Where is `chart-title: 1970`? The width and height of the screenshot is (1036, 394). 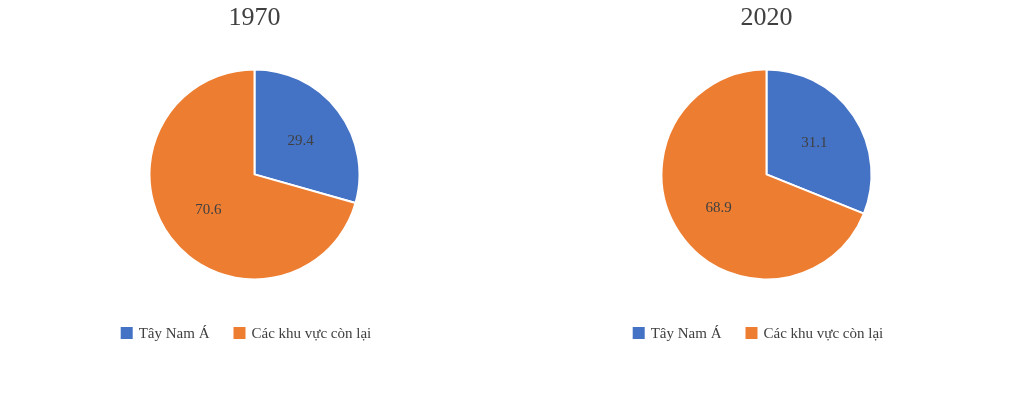
chart-title: 1970 is located at coordinates (254, 16).